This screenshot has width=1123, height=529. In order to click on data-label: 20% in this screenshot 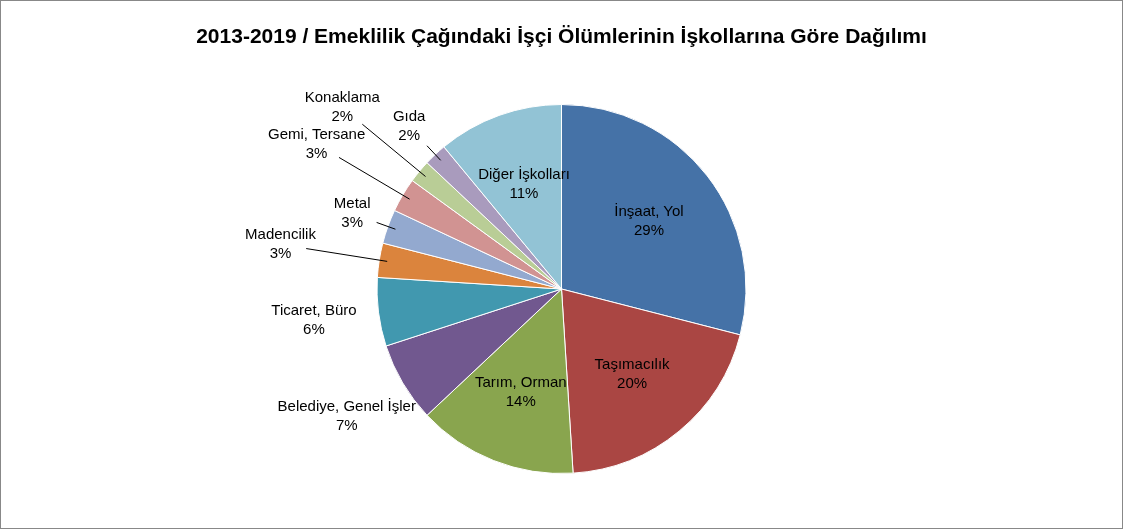, I will do `click(632, 382)`.